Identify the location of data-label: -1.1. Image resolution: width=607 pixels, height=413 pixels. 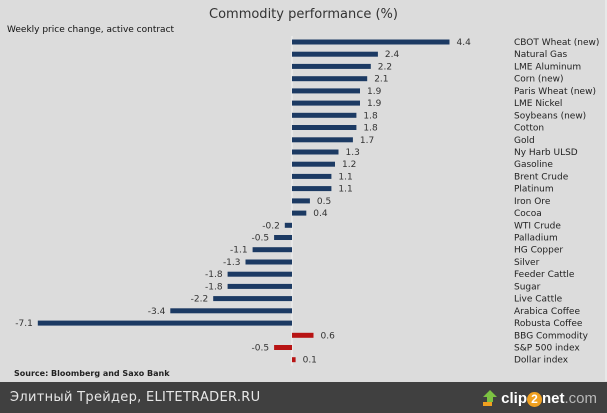
(239, 251).